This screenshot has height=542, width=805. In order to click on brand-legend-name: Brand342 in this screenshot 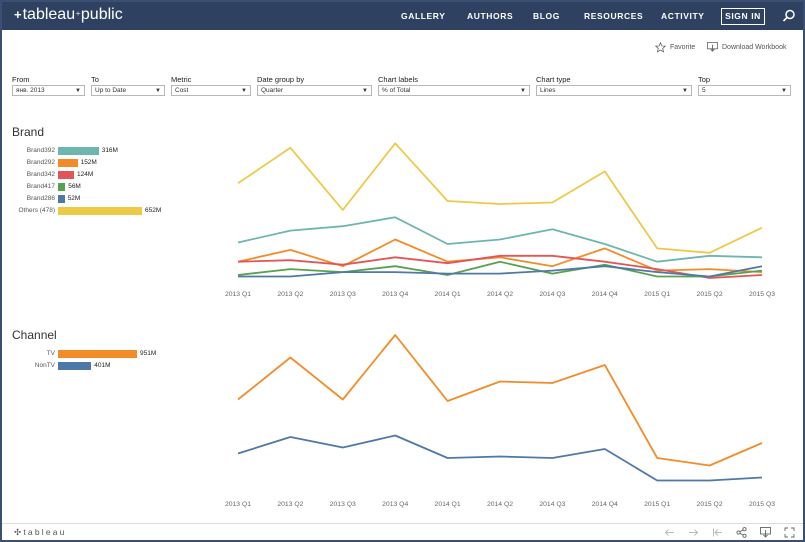, I will do `click(40, 174)`.